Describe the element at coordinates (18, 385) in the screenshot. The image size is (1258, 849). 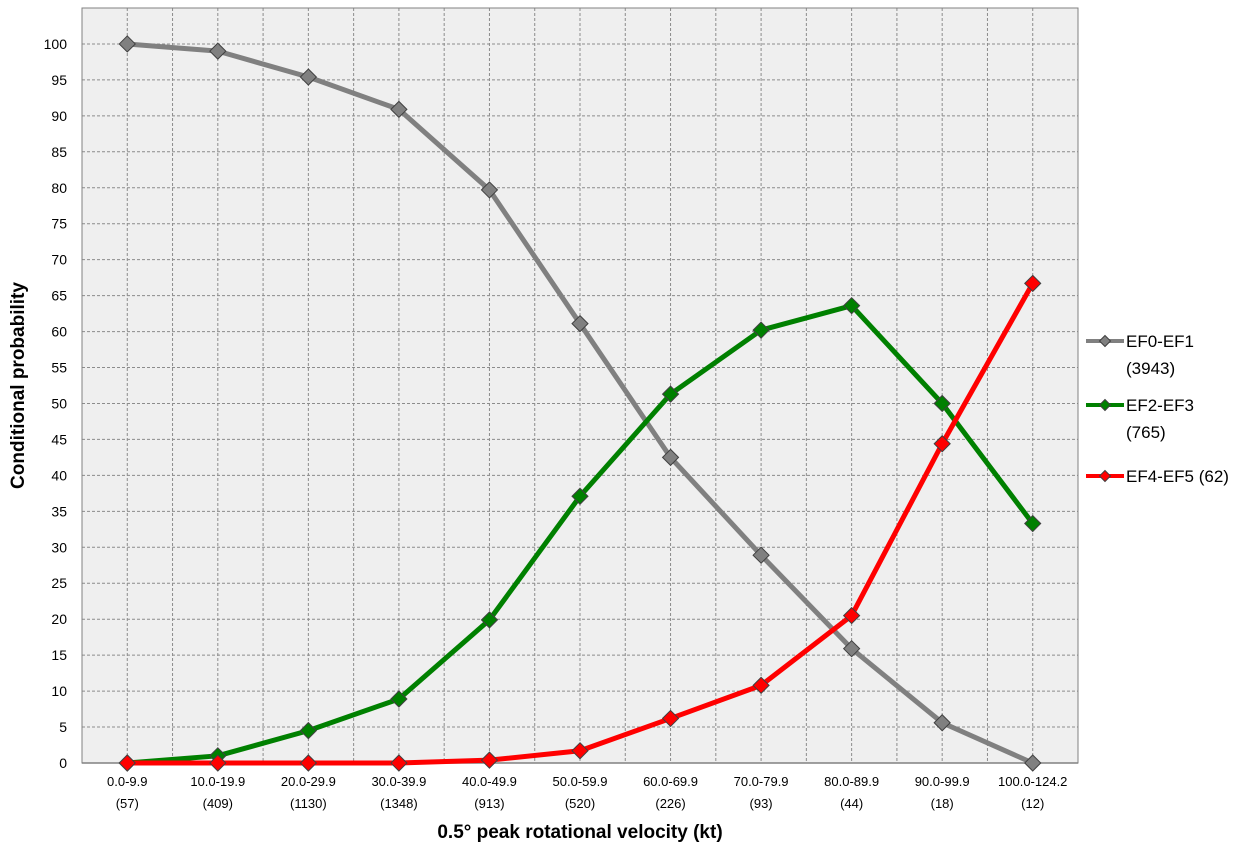
I see `y-axis-title: Conditional probability` at that location.